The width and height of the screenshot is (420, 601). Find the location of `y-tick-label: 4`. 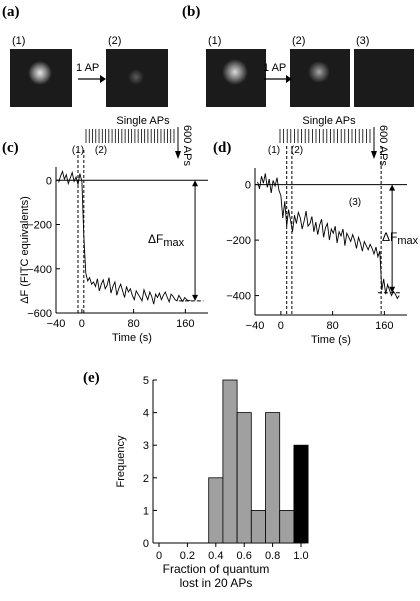

y-tick-label: 4 is located at coordinates (146, 414).